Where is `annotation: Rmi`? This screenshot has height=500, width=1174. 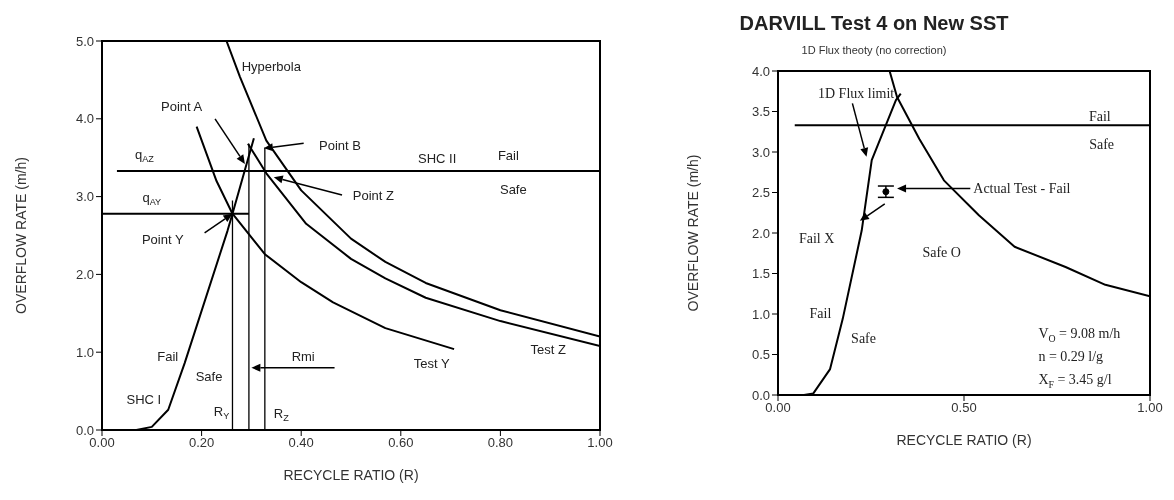 annotation: Rmi is located at coordinates (303, 356).